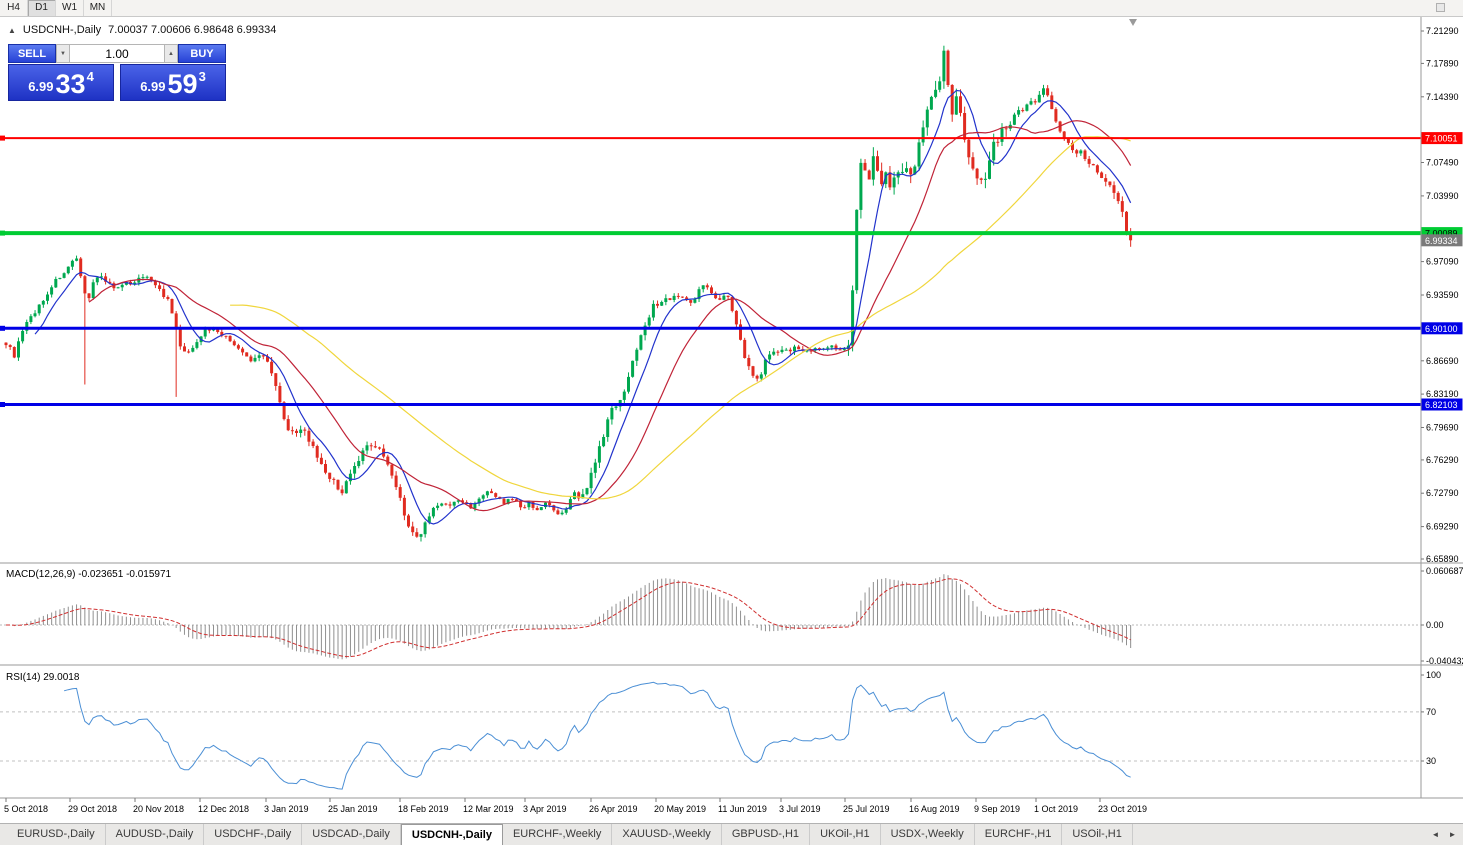 Image resolution: width=1463 pixels, height=845 pixels. What do you see at coordinates (1442, 394) in the screenshot?
I see `price-axis-label: 6.83190` at bounding box center [1442, 394].